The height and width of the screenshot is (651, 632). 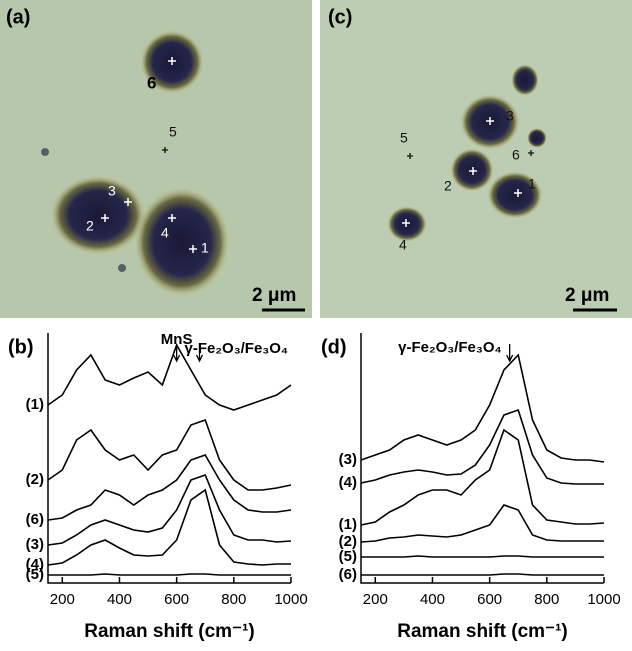 What do you see at coordinates (340, 17) in the screenshot?
I see `panel-label: (c)` at bounding box center [340, 17].